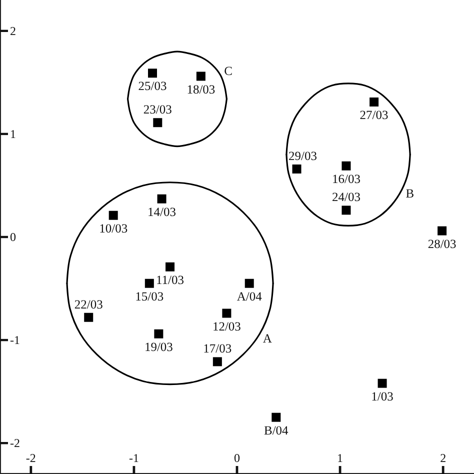 Image resolution: width=474 pixels, height=474 pixels. Describe the element at coordinates (442, 243) in the screenshot. I see `annotation: 28/03` at that location.